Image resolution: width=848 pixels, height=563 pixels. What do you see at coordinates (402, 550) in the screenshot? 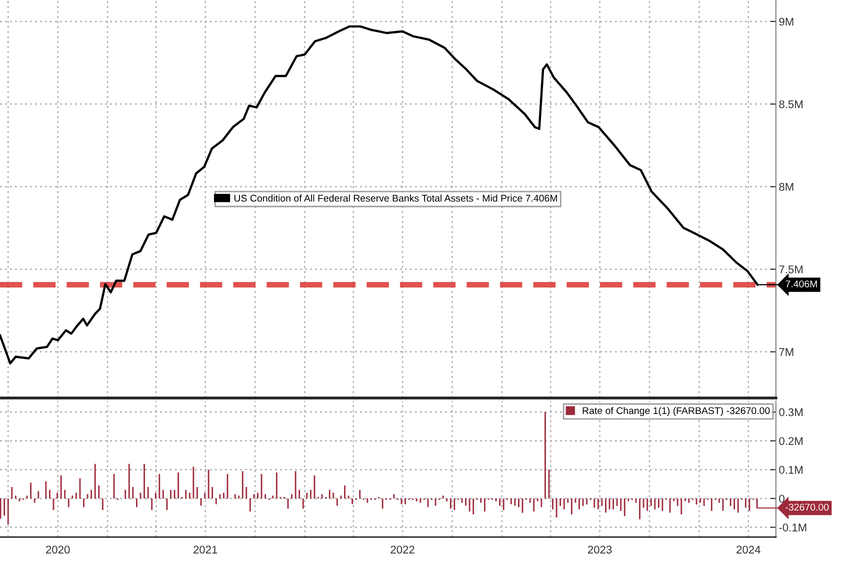
I see `x-tick-label: 2022` at bounding box center [402, 550].